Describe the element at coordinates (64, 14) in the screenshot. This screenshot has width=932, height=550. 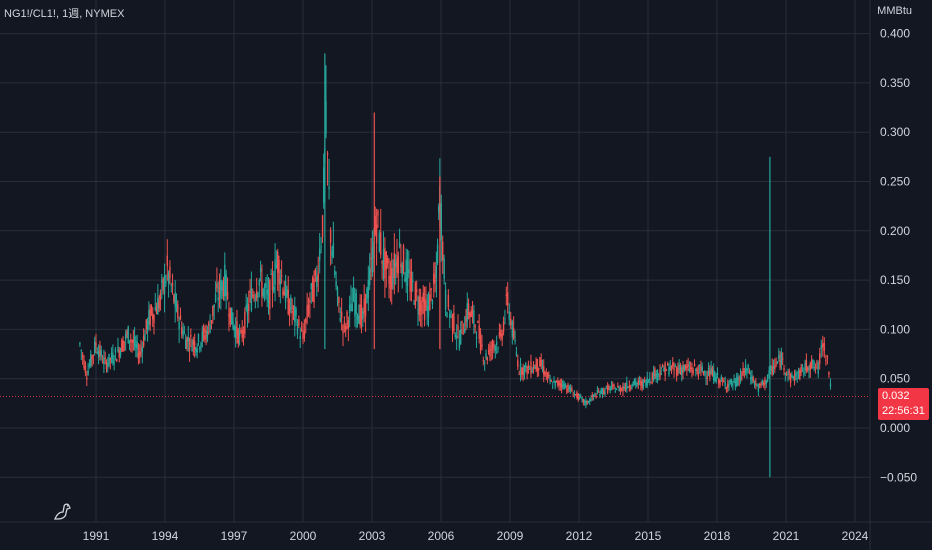
I see `symbol-title: NG1!/CL1!, 1週, NYMEX` at that location.